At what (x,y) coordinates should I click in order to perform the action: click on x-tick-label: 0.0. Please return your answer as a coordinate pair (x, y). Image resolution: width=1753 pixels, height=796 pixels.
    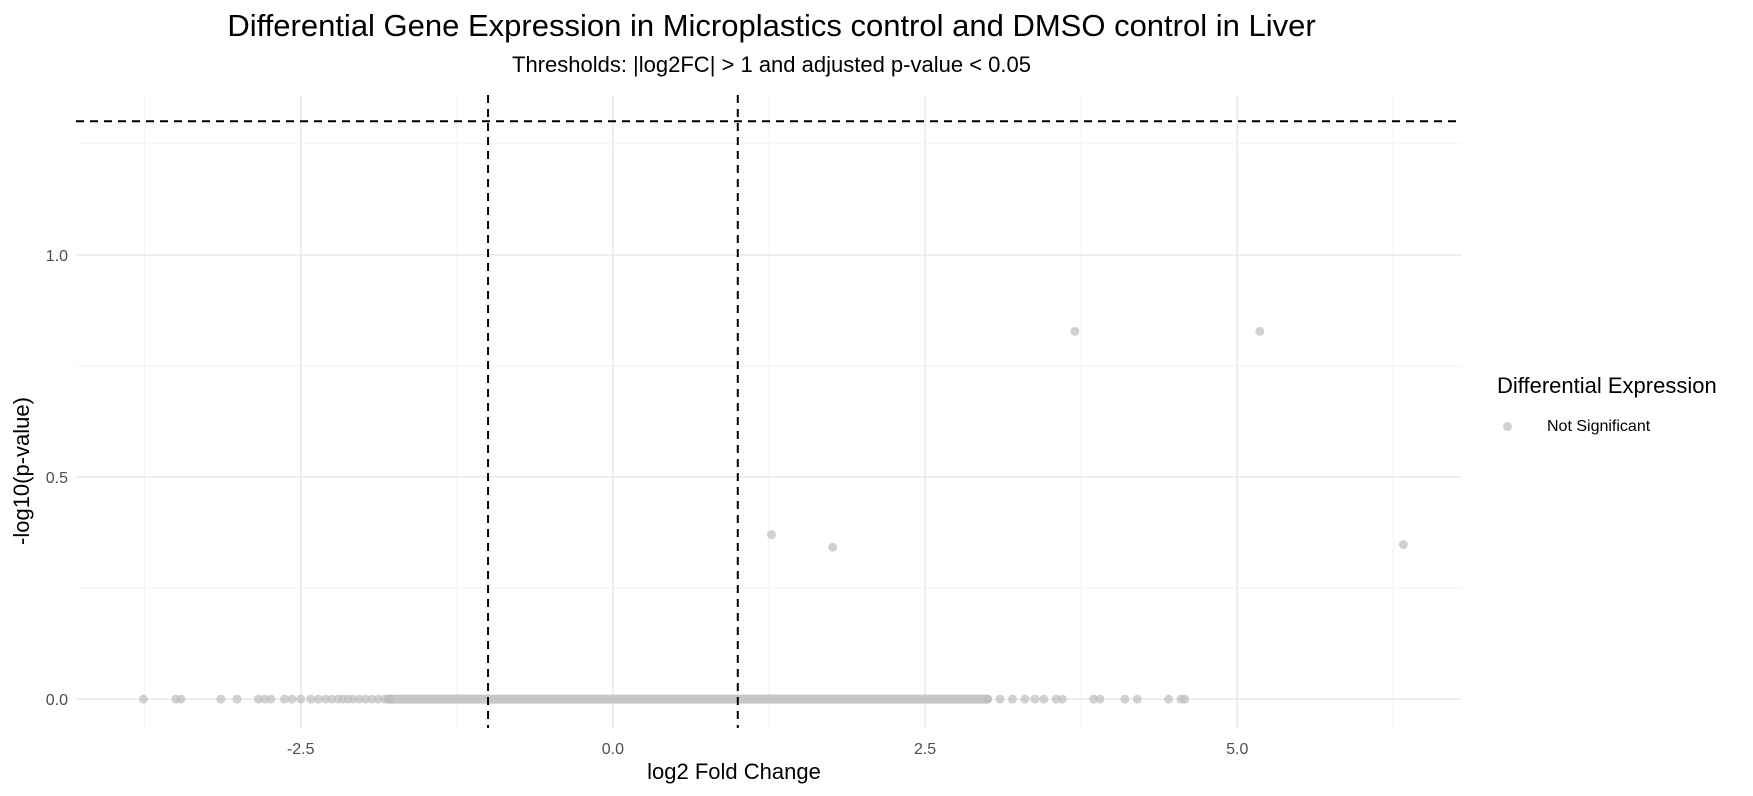
    Looking at the image, I should click on (613, 749).